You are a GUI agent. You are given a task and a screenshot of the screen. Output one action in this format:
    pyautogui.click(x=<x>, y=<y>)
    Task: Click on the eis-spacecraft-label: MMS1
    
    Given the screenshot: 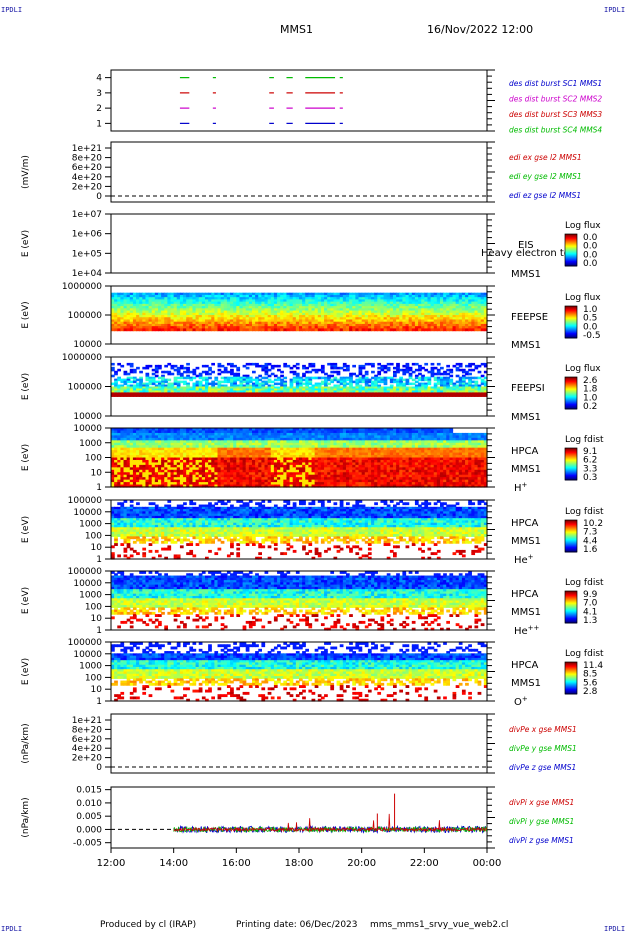 What is the action you would take?
    pyautogui.click(x=526, y=274)
    